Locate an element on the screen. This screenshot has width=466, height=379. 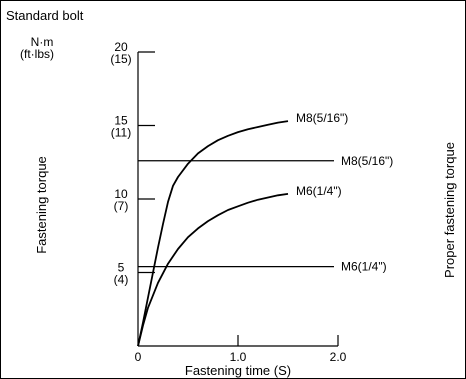
x-tick-label: 2.0 is located at coordinates (338, 357).